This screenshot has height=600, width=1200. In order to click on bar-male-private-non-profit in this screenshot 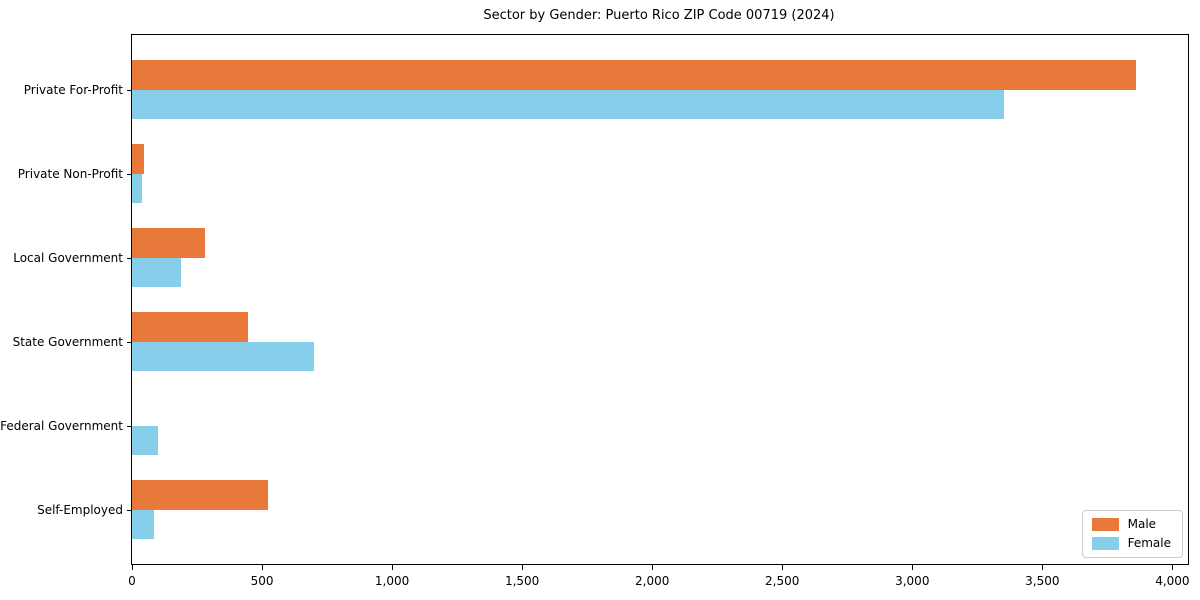, I will do `click(138, 159)`.